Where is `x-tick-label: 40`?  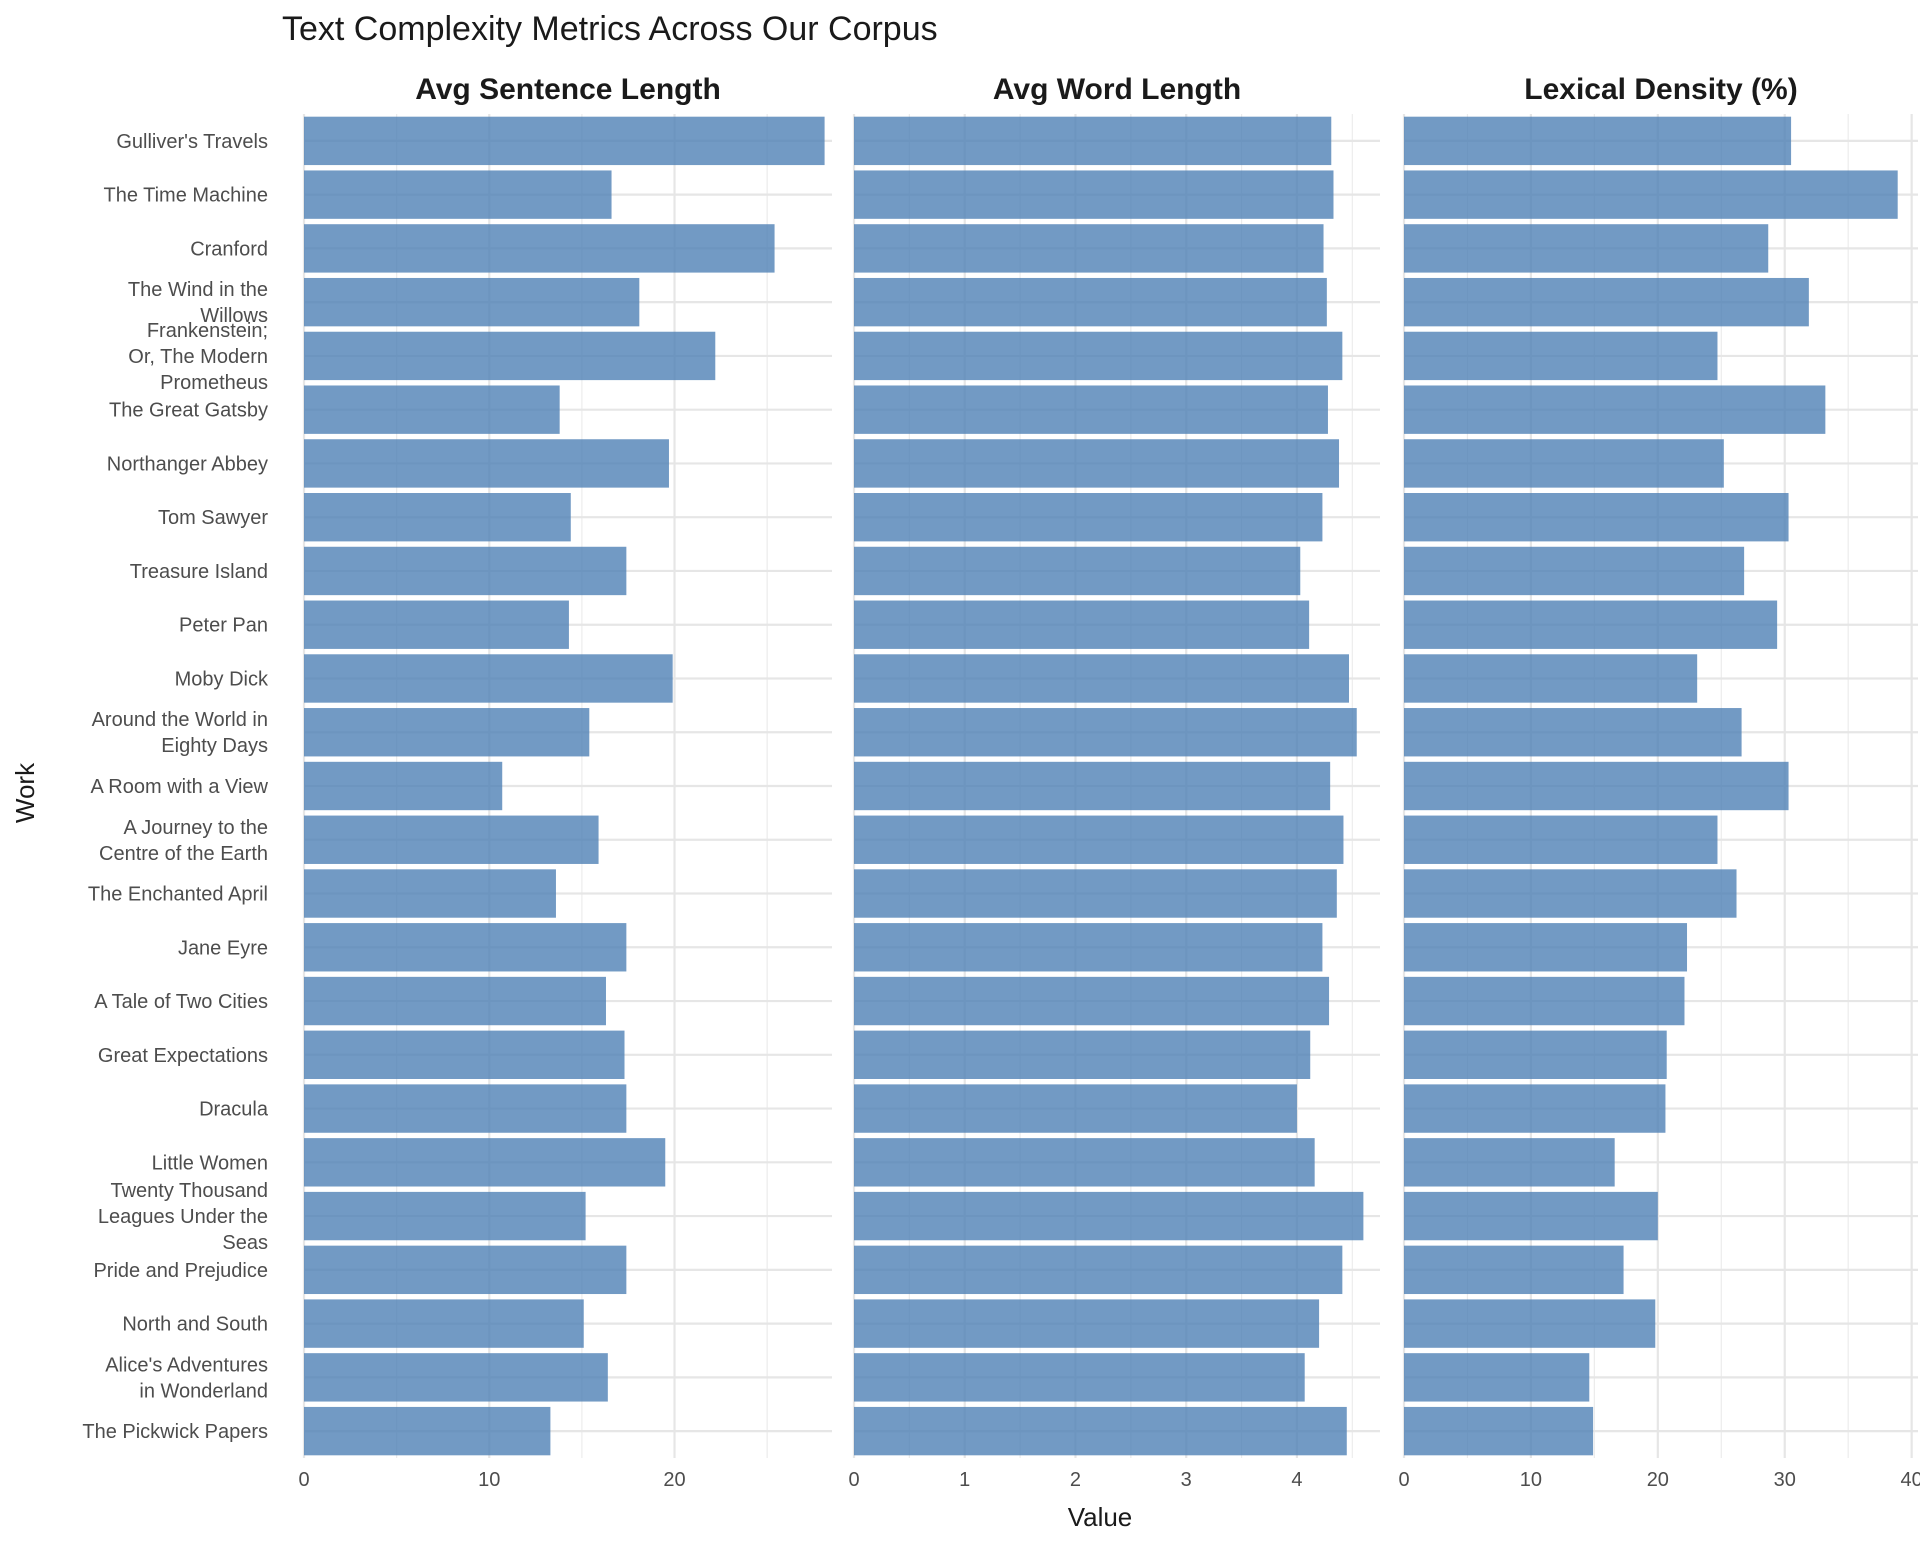
x-tick-label: 40 is located at coordinates (1910, 1480).